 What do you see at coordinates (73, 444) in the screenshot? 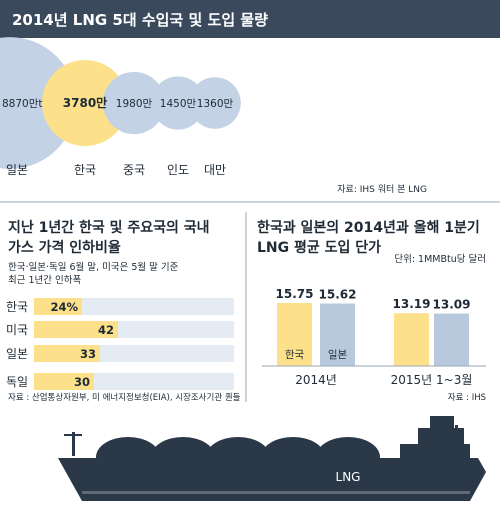
I see `bow-mast` at bounding box center [73, 444].